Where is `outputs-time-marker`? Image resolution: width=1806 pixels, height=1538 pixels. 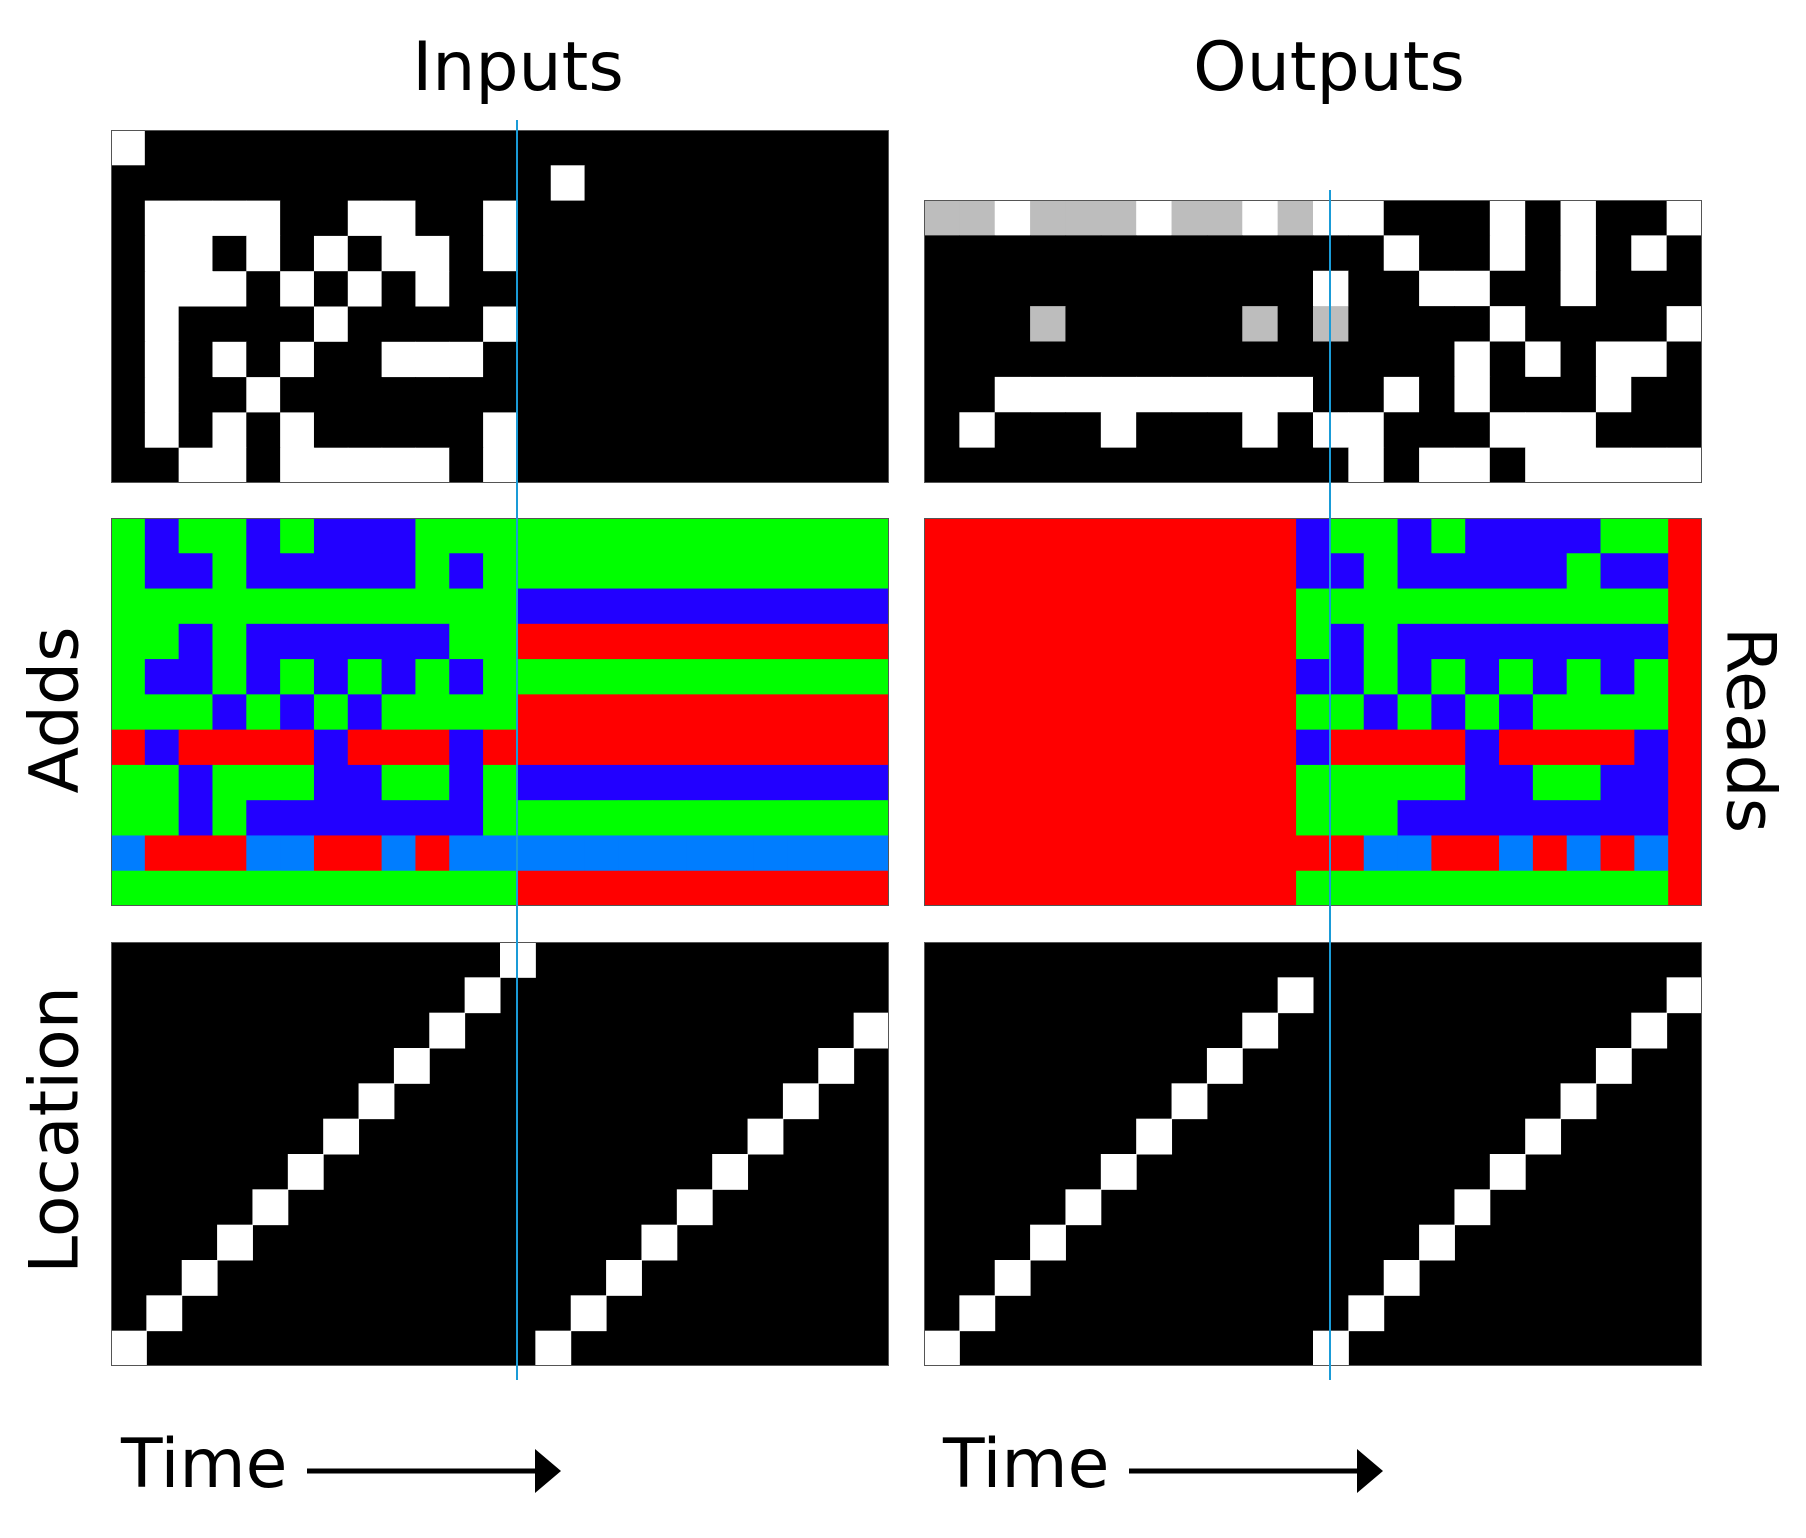
outputs-time-marker is located at coordinates (1330, 785).